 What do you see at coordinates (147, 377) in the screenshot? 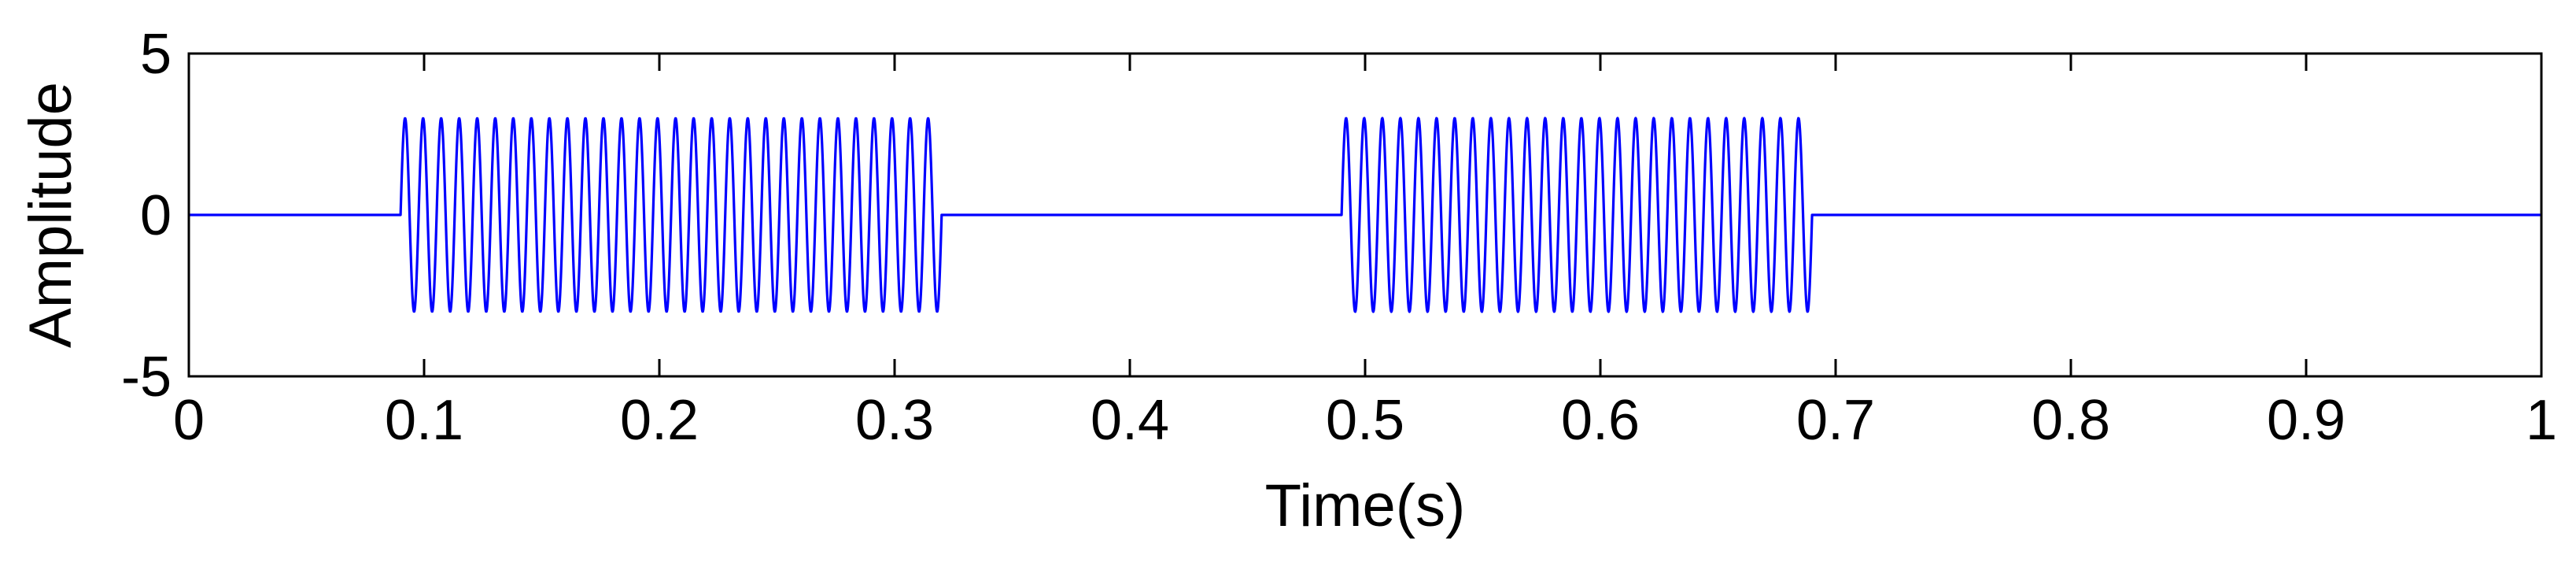
I see `y-tick-label: -5` at bounding box center [147, 377].